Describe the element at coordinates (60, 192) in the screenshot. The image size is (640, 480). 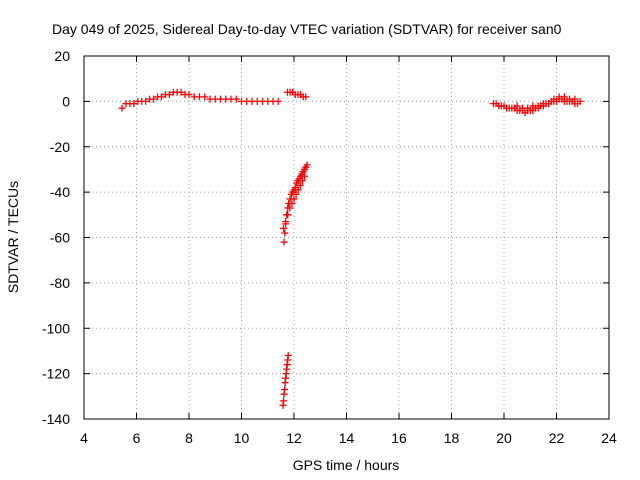
I see `y-tick-label: -40` at that location.